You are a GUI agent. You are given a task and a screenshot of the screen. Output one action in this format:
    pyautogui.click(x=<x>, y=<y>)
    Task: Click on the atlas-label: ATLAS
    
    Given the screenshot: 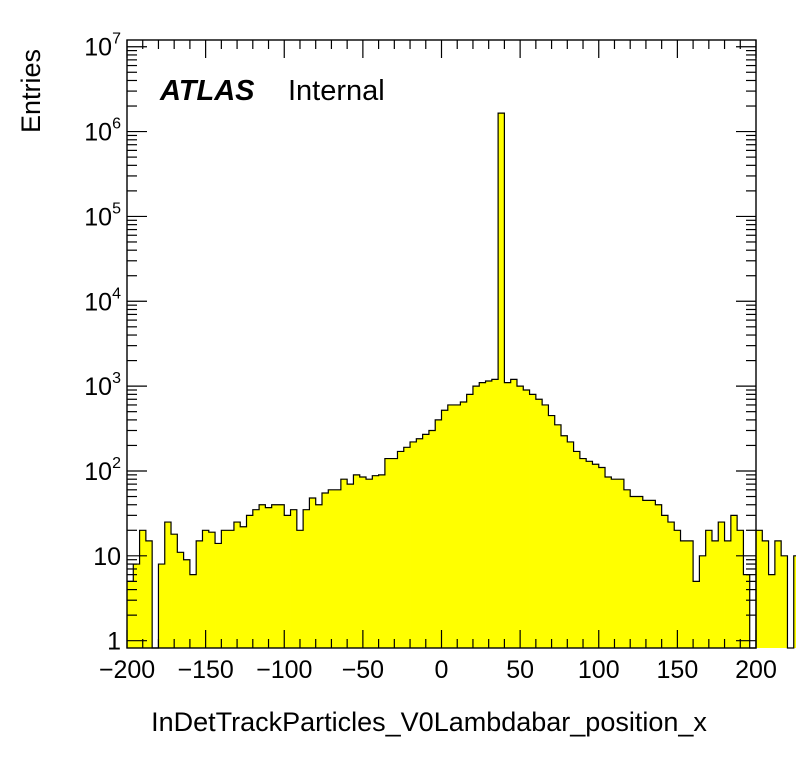 What is the action you would take?
    pyautogui.click(x=207, y=91)
    